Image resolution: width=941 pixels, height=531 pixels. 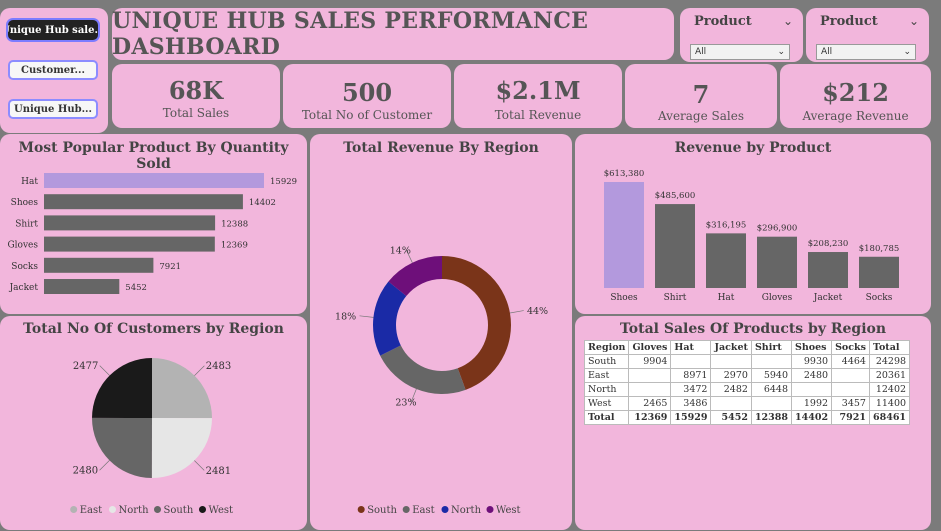 What do you see at coordinates (82, 286) in the screenshot?
I see `bar-jacket` at bounding box center [82, 286].